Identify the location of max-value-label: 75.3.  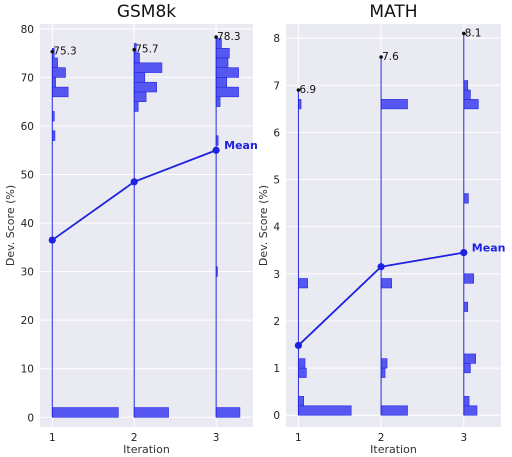
(64, 52).